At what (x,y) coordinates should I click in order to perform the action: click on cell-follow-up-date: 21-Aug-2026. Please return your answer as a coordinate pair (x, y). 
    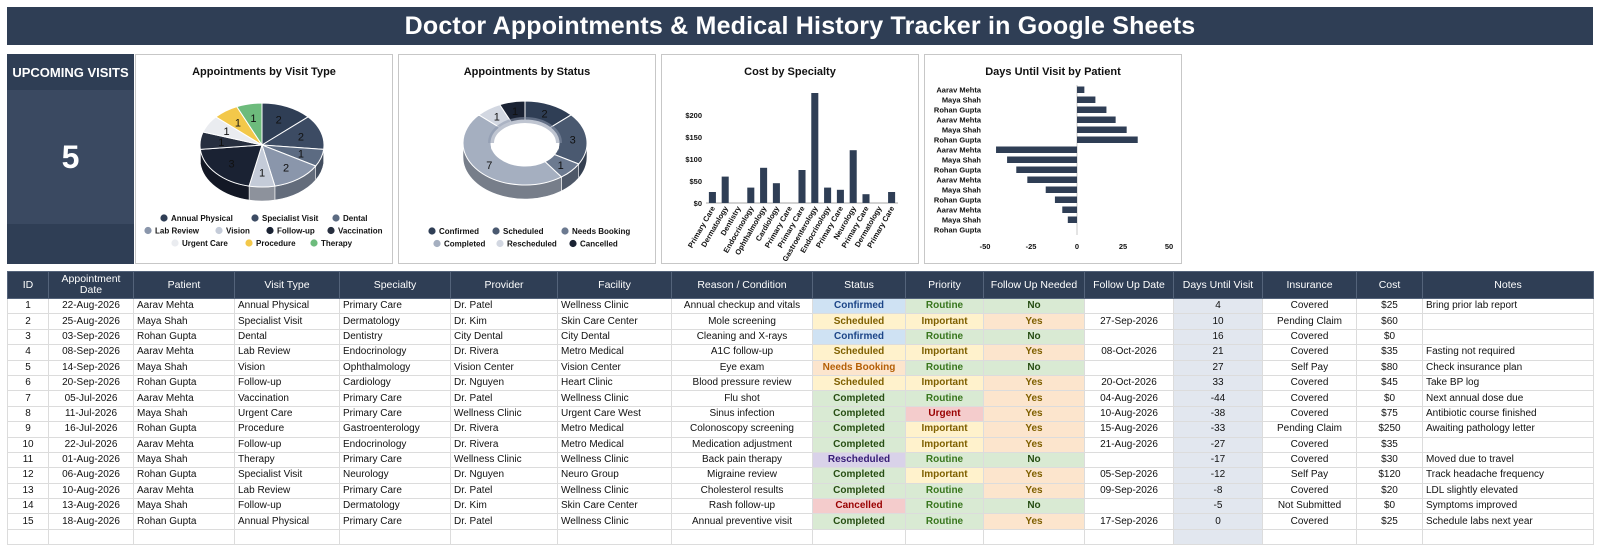
    Looking at the image, I should click on (1129, 444).